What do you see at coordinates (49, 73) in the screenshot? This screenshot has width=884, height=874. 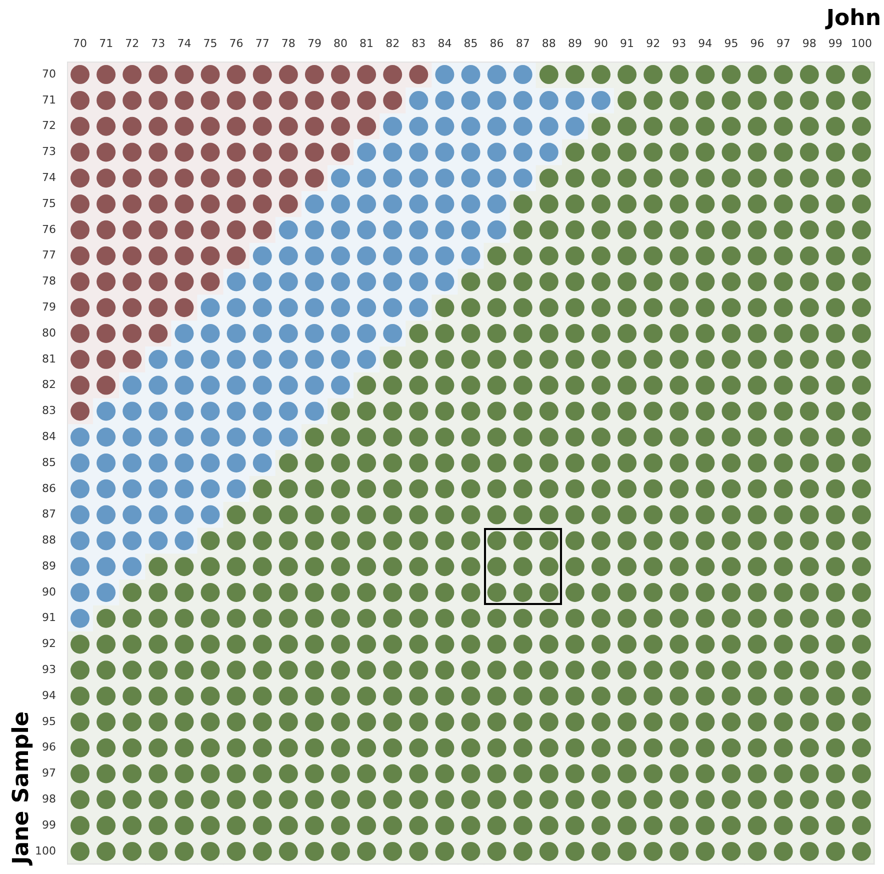 I see `y-tick-label: 70` at bounding box center [49, 73].